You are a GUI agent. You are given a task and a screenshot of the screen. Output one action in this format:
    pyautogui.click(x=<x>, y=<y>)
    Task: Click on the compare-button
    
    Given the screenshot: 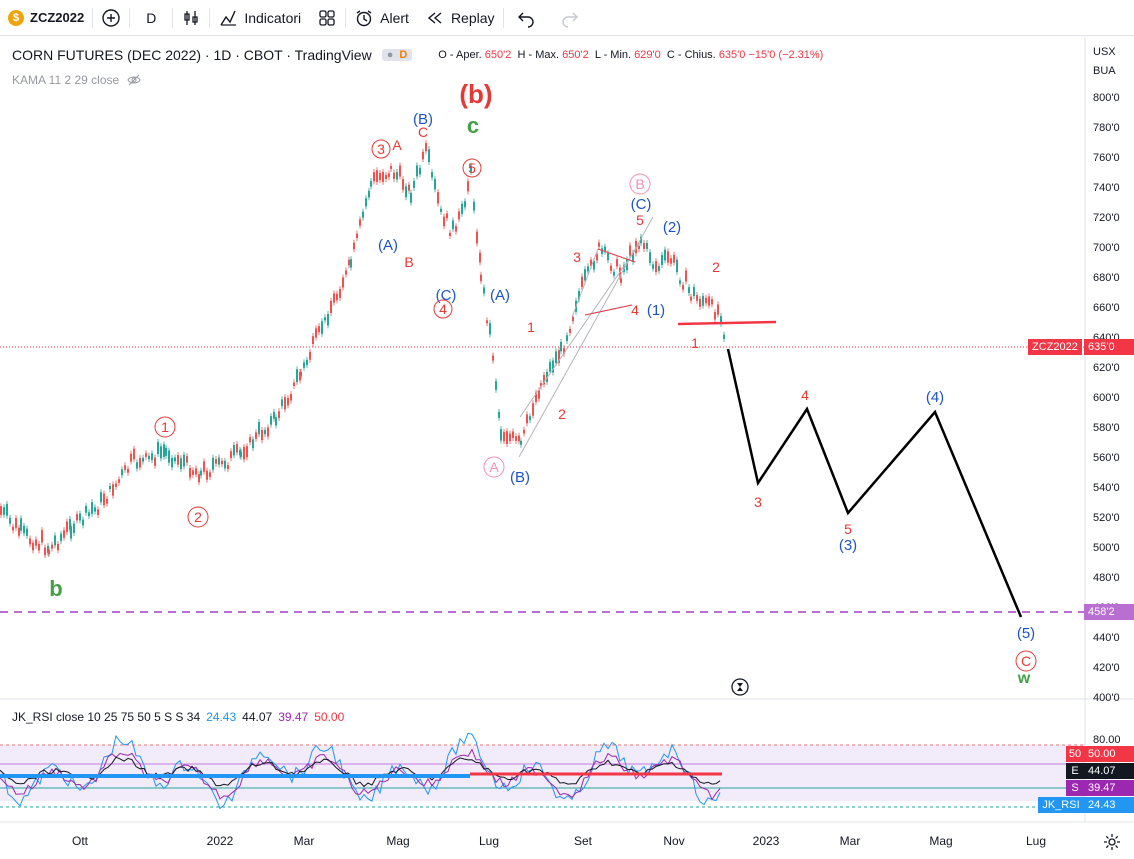 What is the action you would take?
    pyautogui.click(x=111, y=18)
    